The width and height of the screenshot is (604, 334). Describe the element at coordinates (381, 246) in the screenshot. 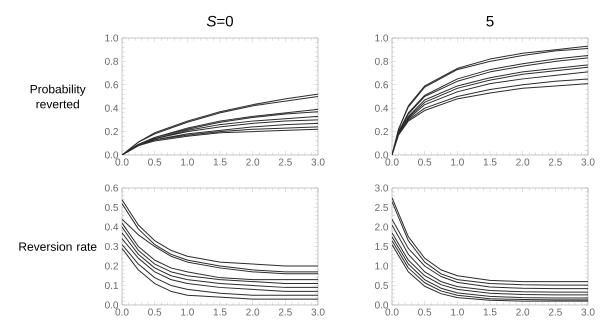

I see `y-tick-label: 1.5` at that location.